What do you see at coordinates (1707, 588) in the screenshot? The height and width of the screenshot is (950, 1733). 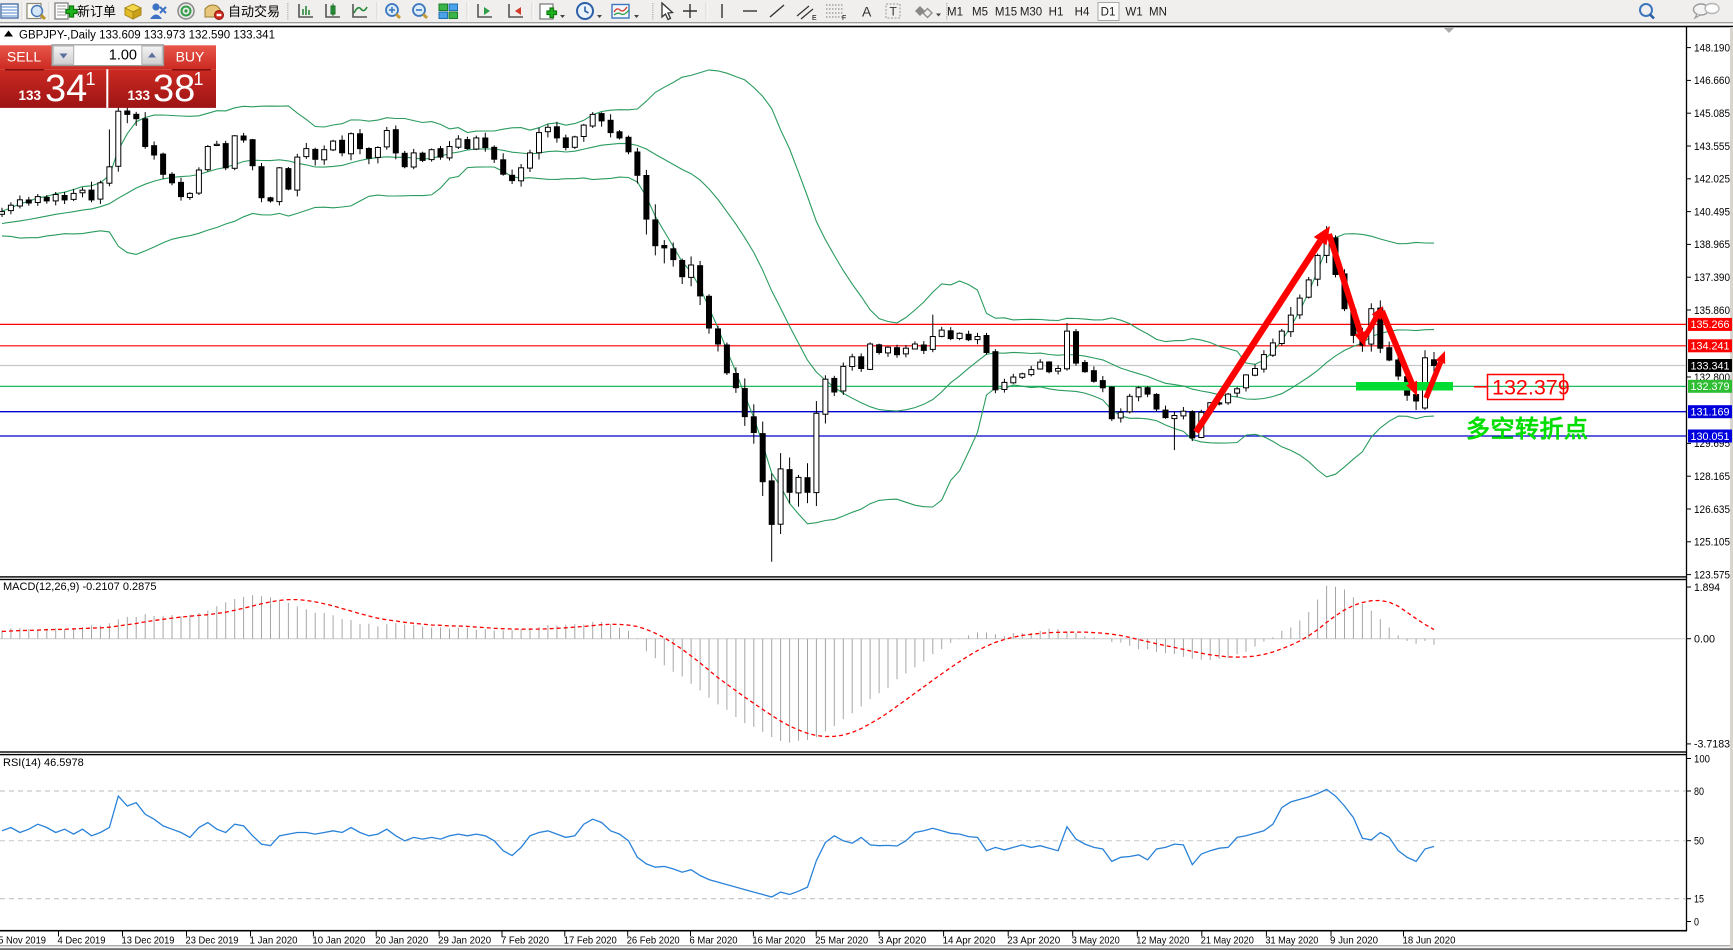 I see `svg-text: 1.894` at bounding box center [1707, 588].